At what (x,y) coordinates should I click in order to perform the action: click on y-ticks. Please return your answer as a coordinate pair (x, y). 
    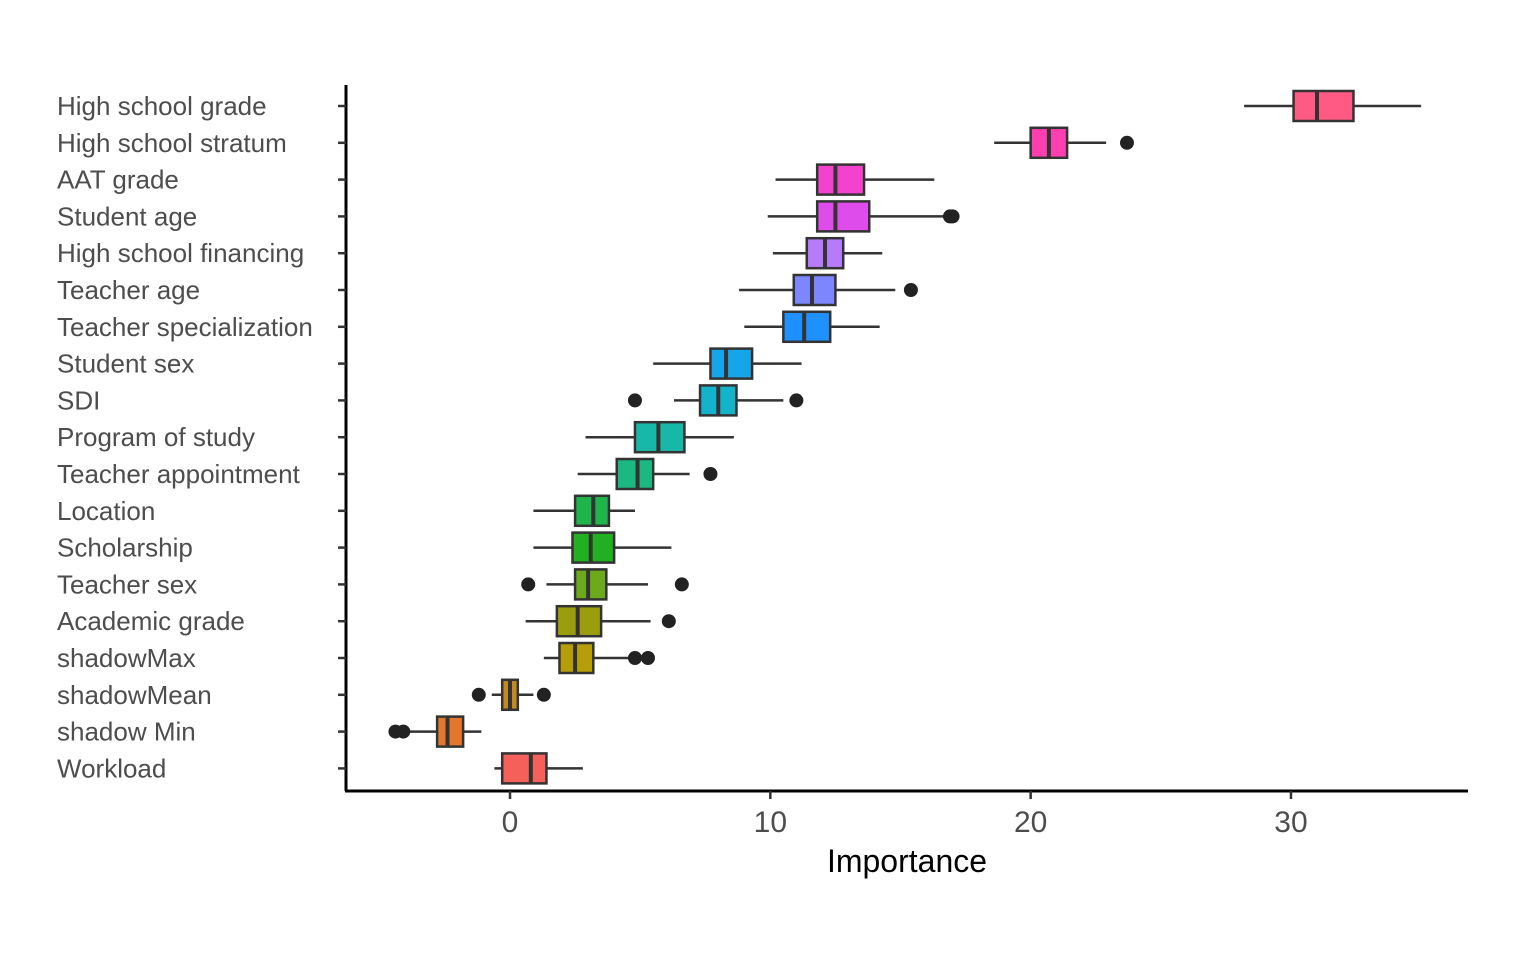
    Looking at the image, I should click on (342, 437).